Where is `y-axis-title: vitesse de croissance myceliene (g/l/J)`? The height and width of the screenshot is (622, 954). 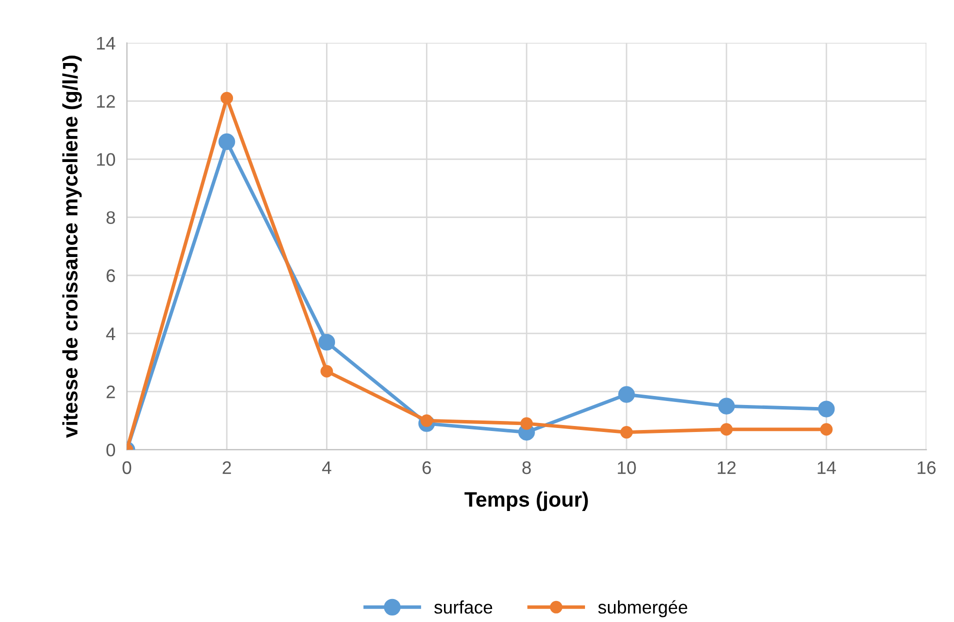
y-axis-title: vitesse de croissance myceliene (g/l/J) is located at coordinates (72, 247).